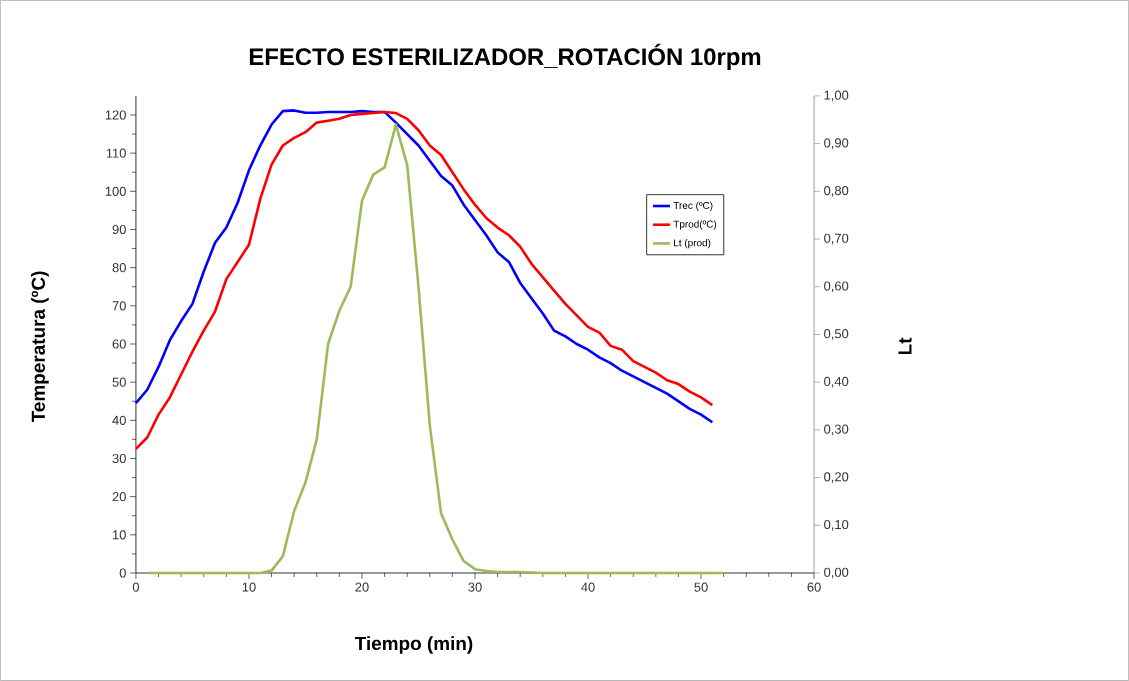 The image size is (1129, 681). I want to click on y-tick-label: 110, so click(116, 153).